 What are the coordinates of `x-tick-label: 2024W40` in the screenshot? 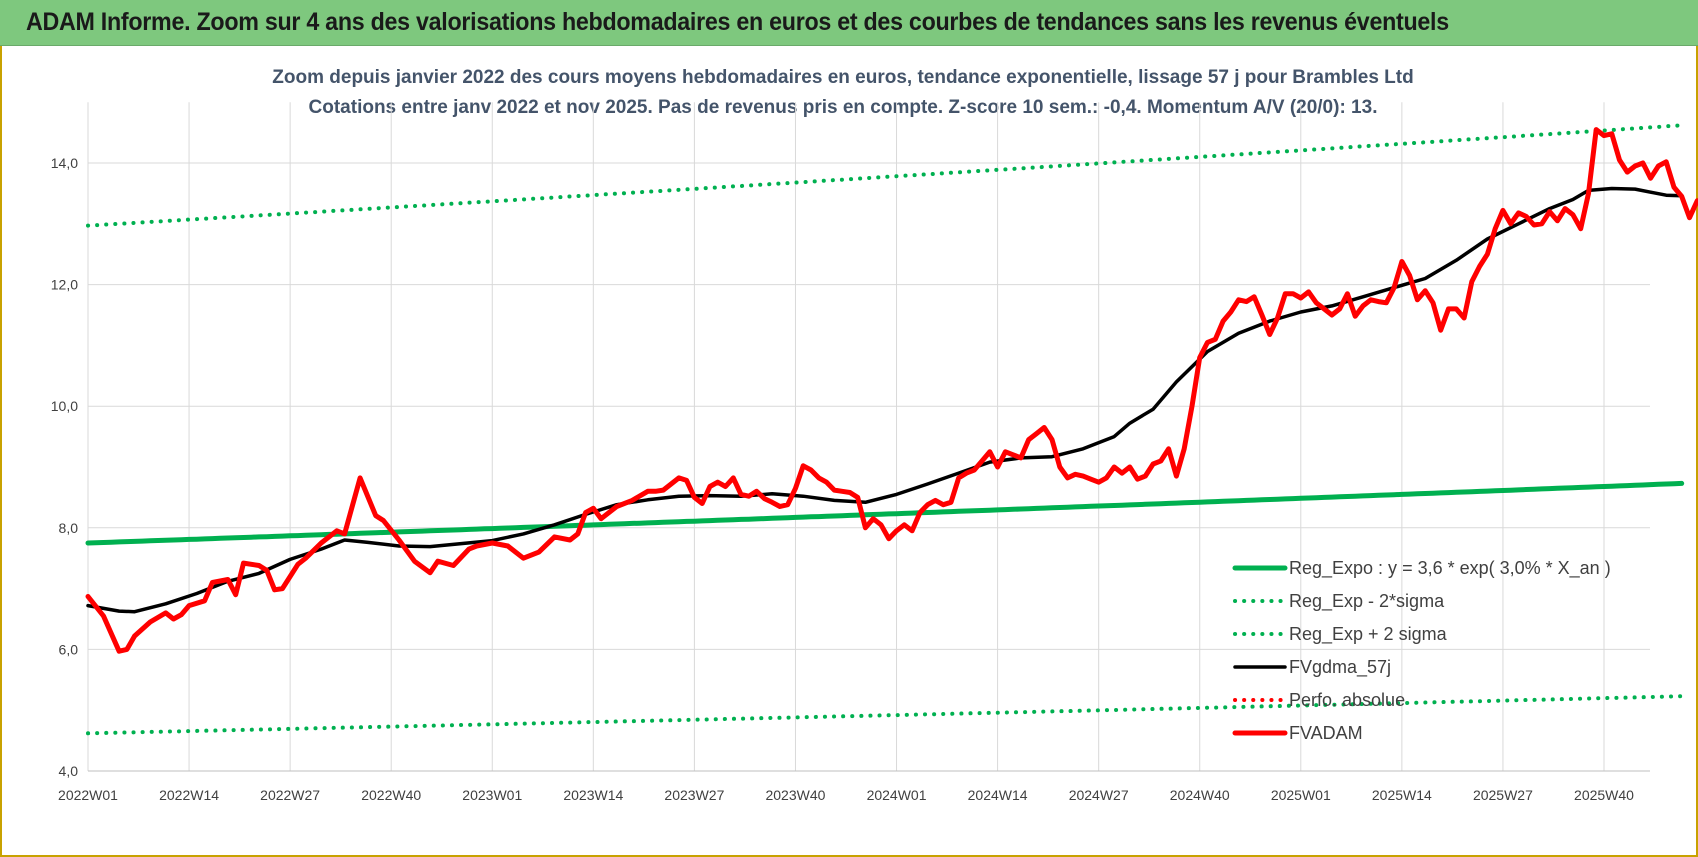 It's located at (1200, 795).